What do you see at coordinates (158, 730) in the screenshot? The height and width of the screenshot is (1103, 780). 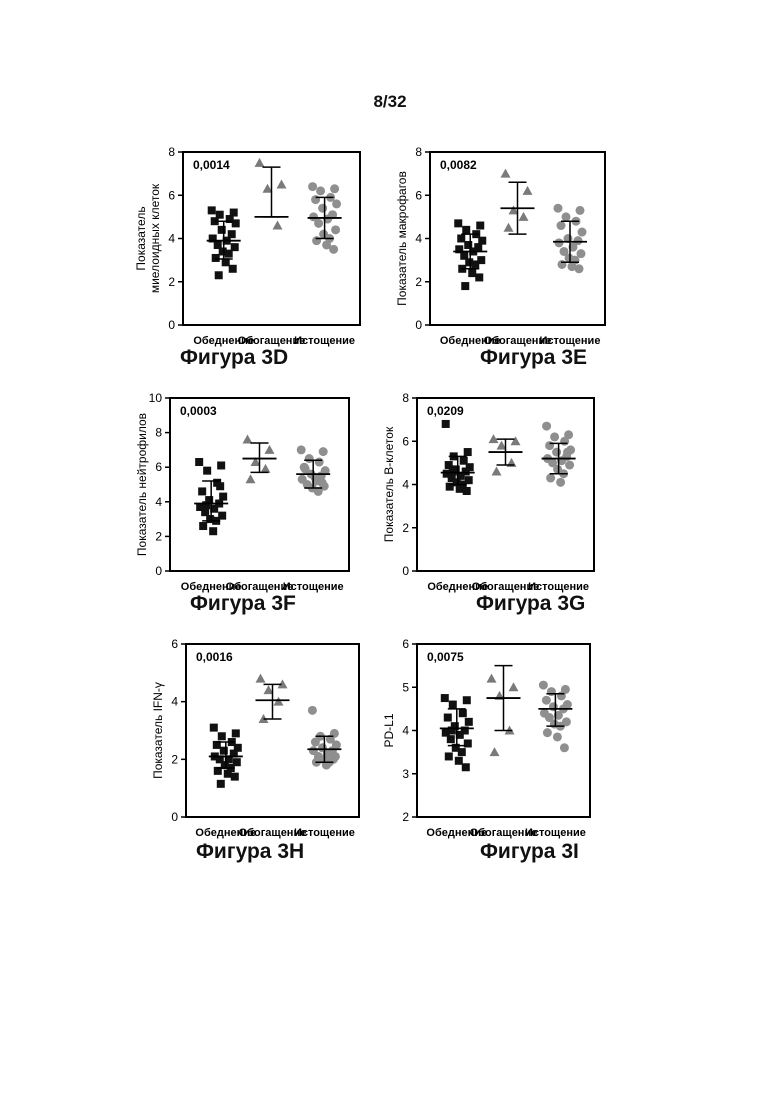 I see `y-axis-label: Показатель IFN-γ` at bounding box center [158, 730].